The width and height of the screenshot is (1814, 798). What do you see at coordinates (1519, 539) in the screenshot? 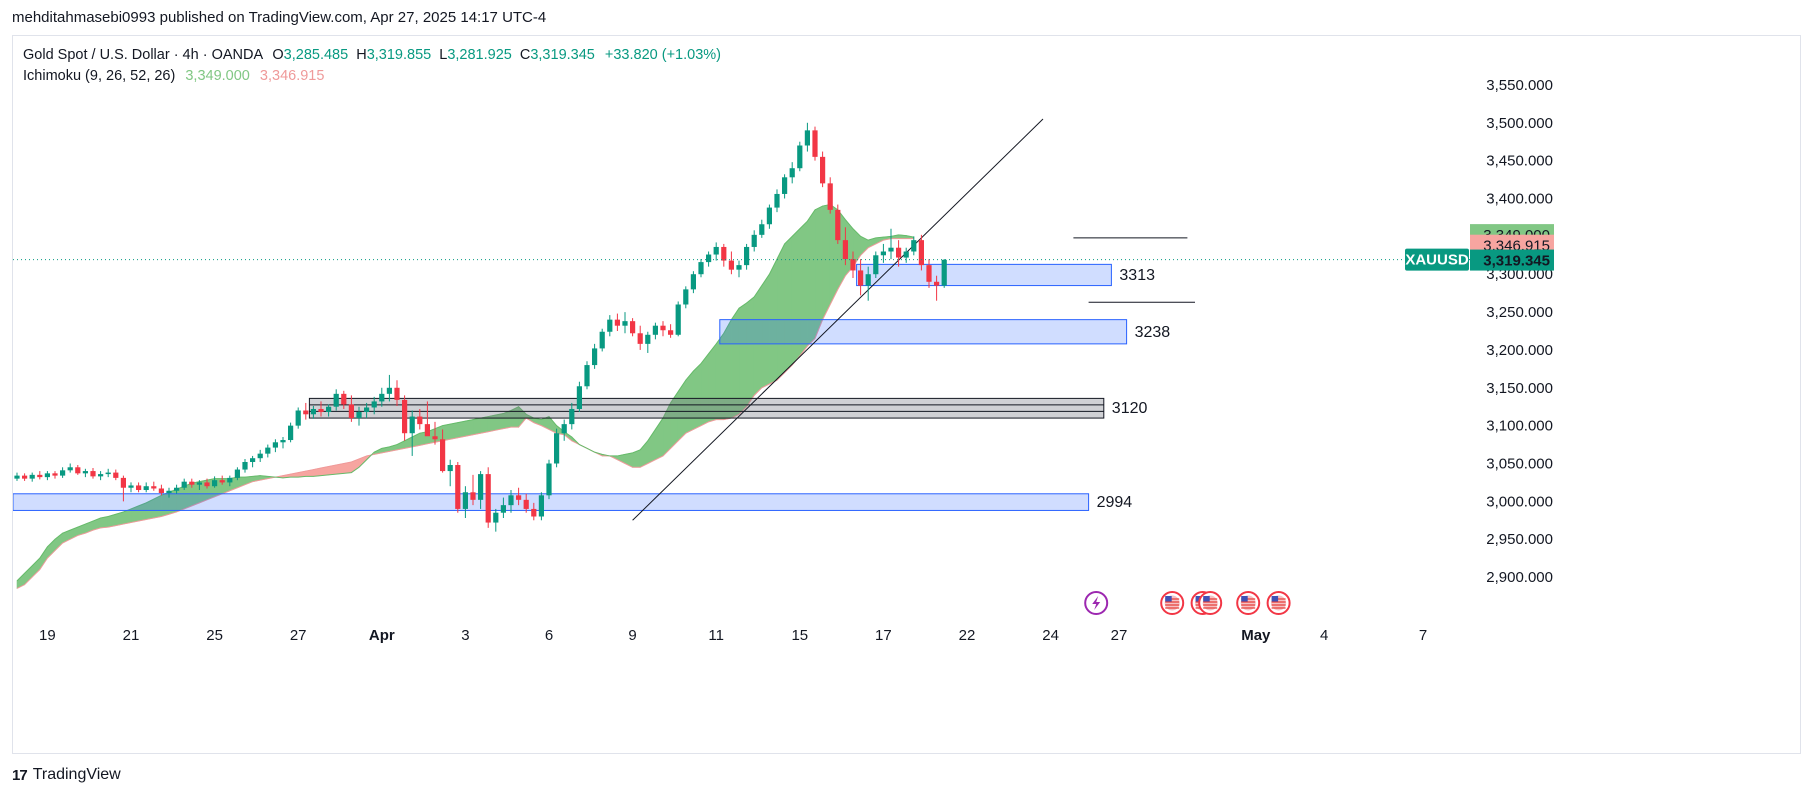
I see `y-axis-label: 2,950.000` at bounding box center [1519, 539].